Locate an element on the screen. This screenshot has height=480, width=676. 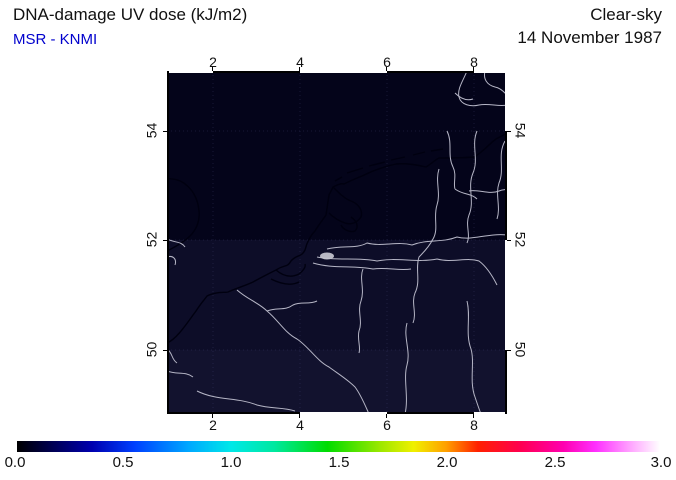
date-label: 14 November 1987 is located at coordinates (589, 37).